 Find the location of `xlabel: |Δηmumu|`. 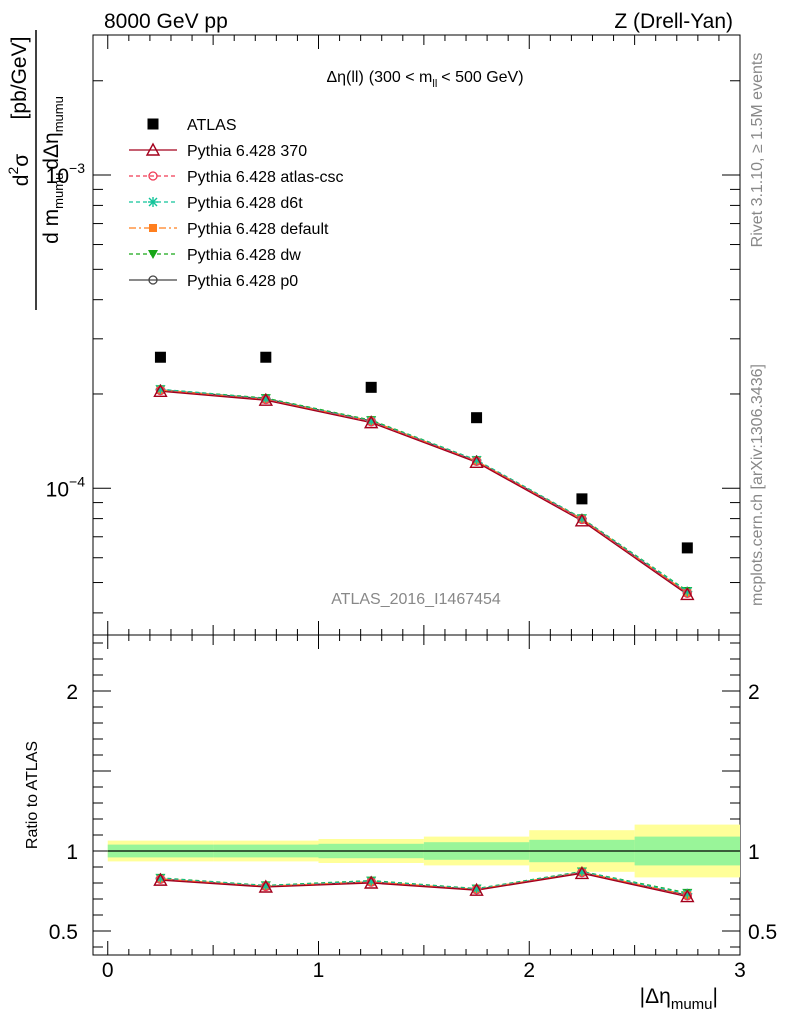

xlabel: |Δηmumu| is located at coordinates (679, 999).